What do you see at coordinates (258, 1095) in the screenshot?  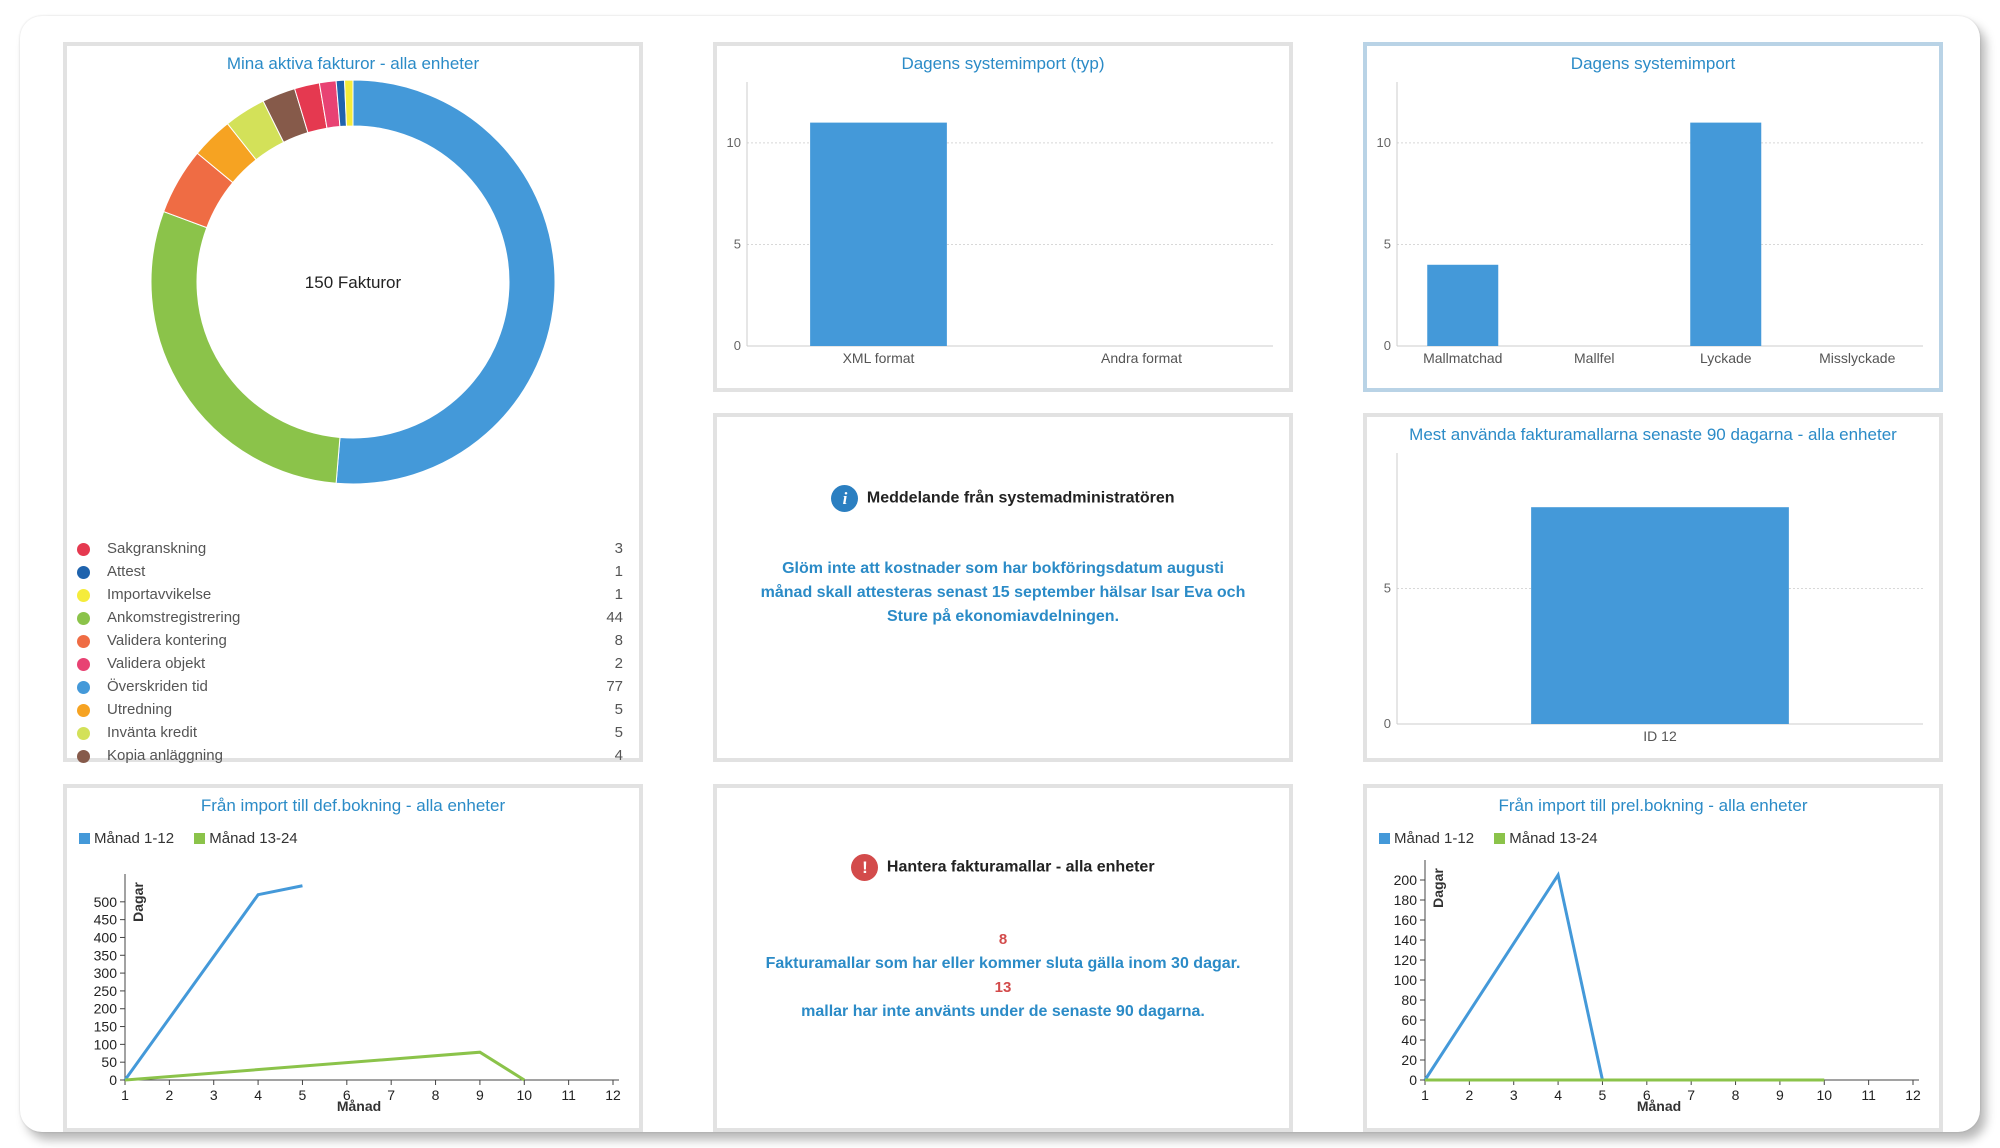 I see `x-tick-label: 4` at bounding box center [258, 1095].